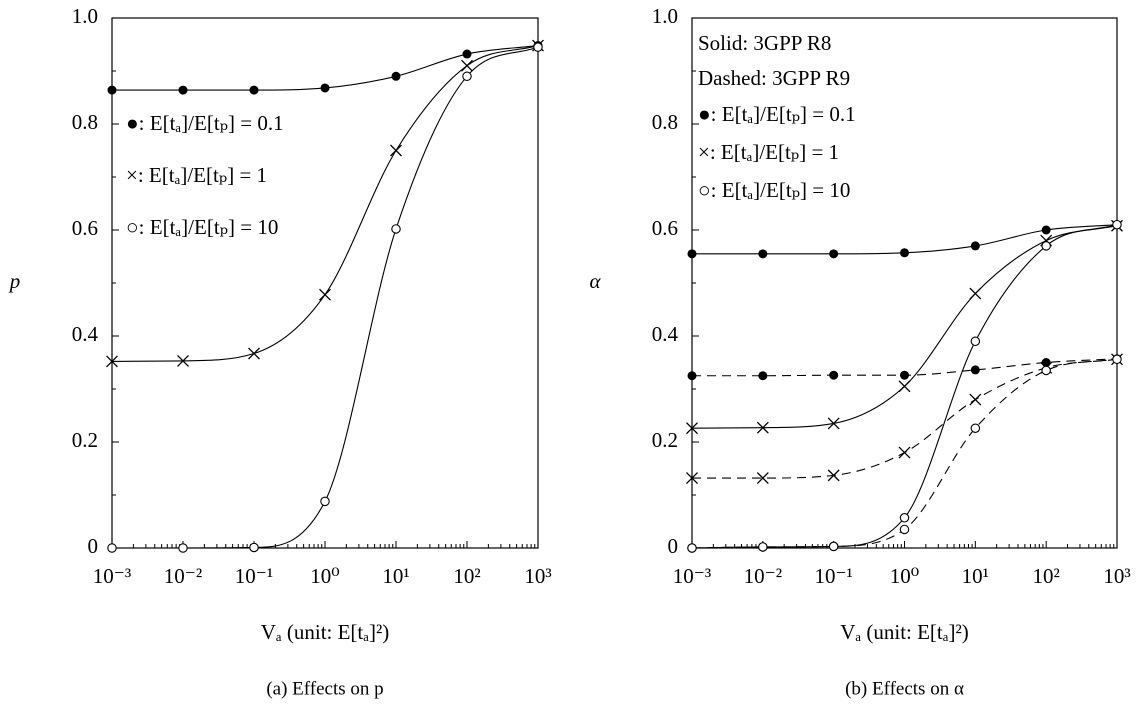 Image resolution: width=1146 pixels, height=717 pixels. What do you see at coordinates (774, 78) in the screenshot?
I see `annotation: Dashed: 3GPP R9` at bounding box center [774, 78].